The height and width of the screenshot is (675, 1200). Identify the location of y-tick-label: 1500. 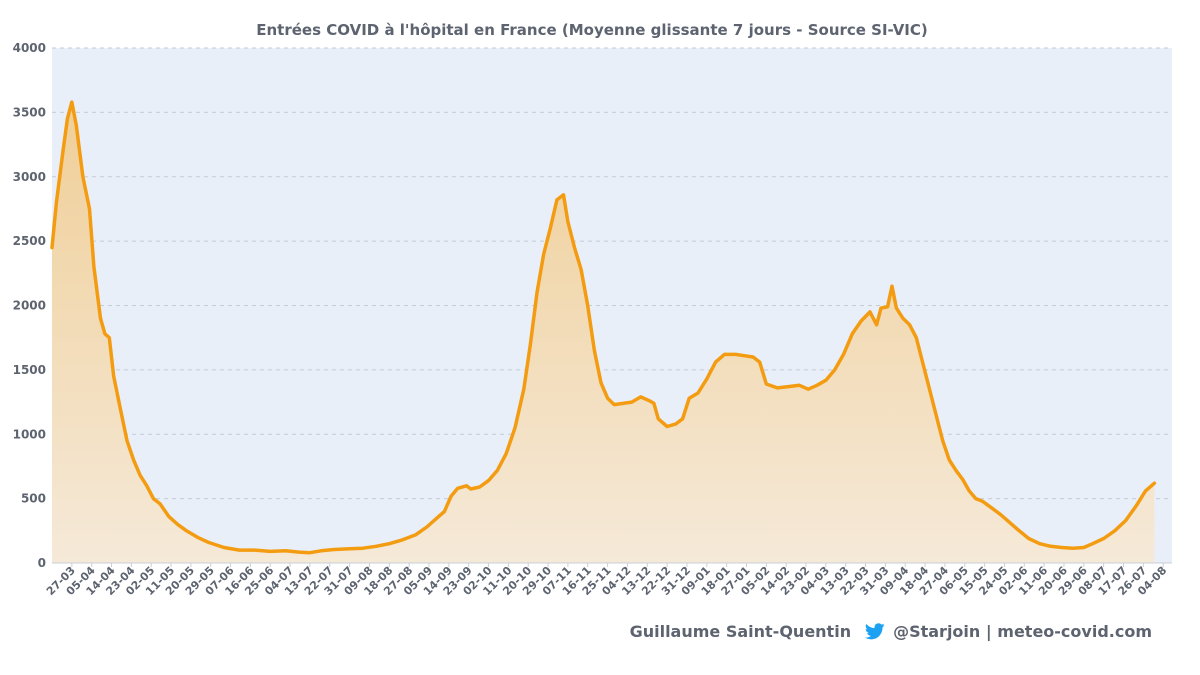
(29, 370).